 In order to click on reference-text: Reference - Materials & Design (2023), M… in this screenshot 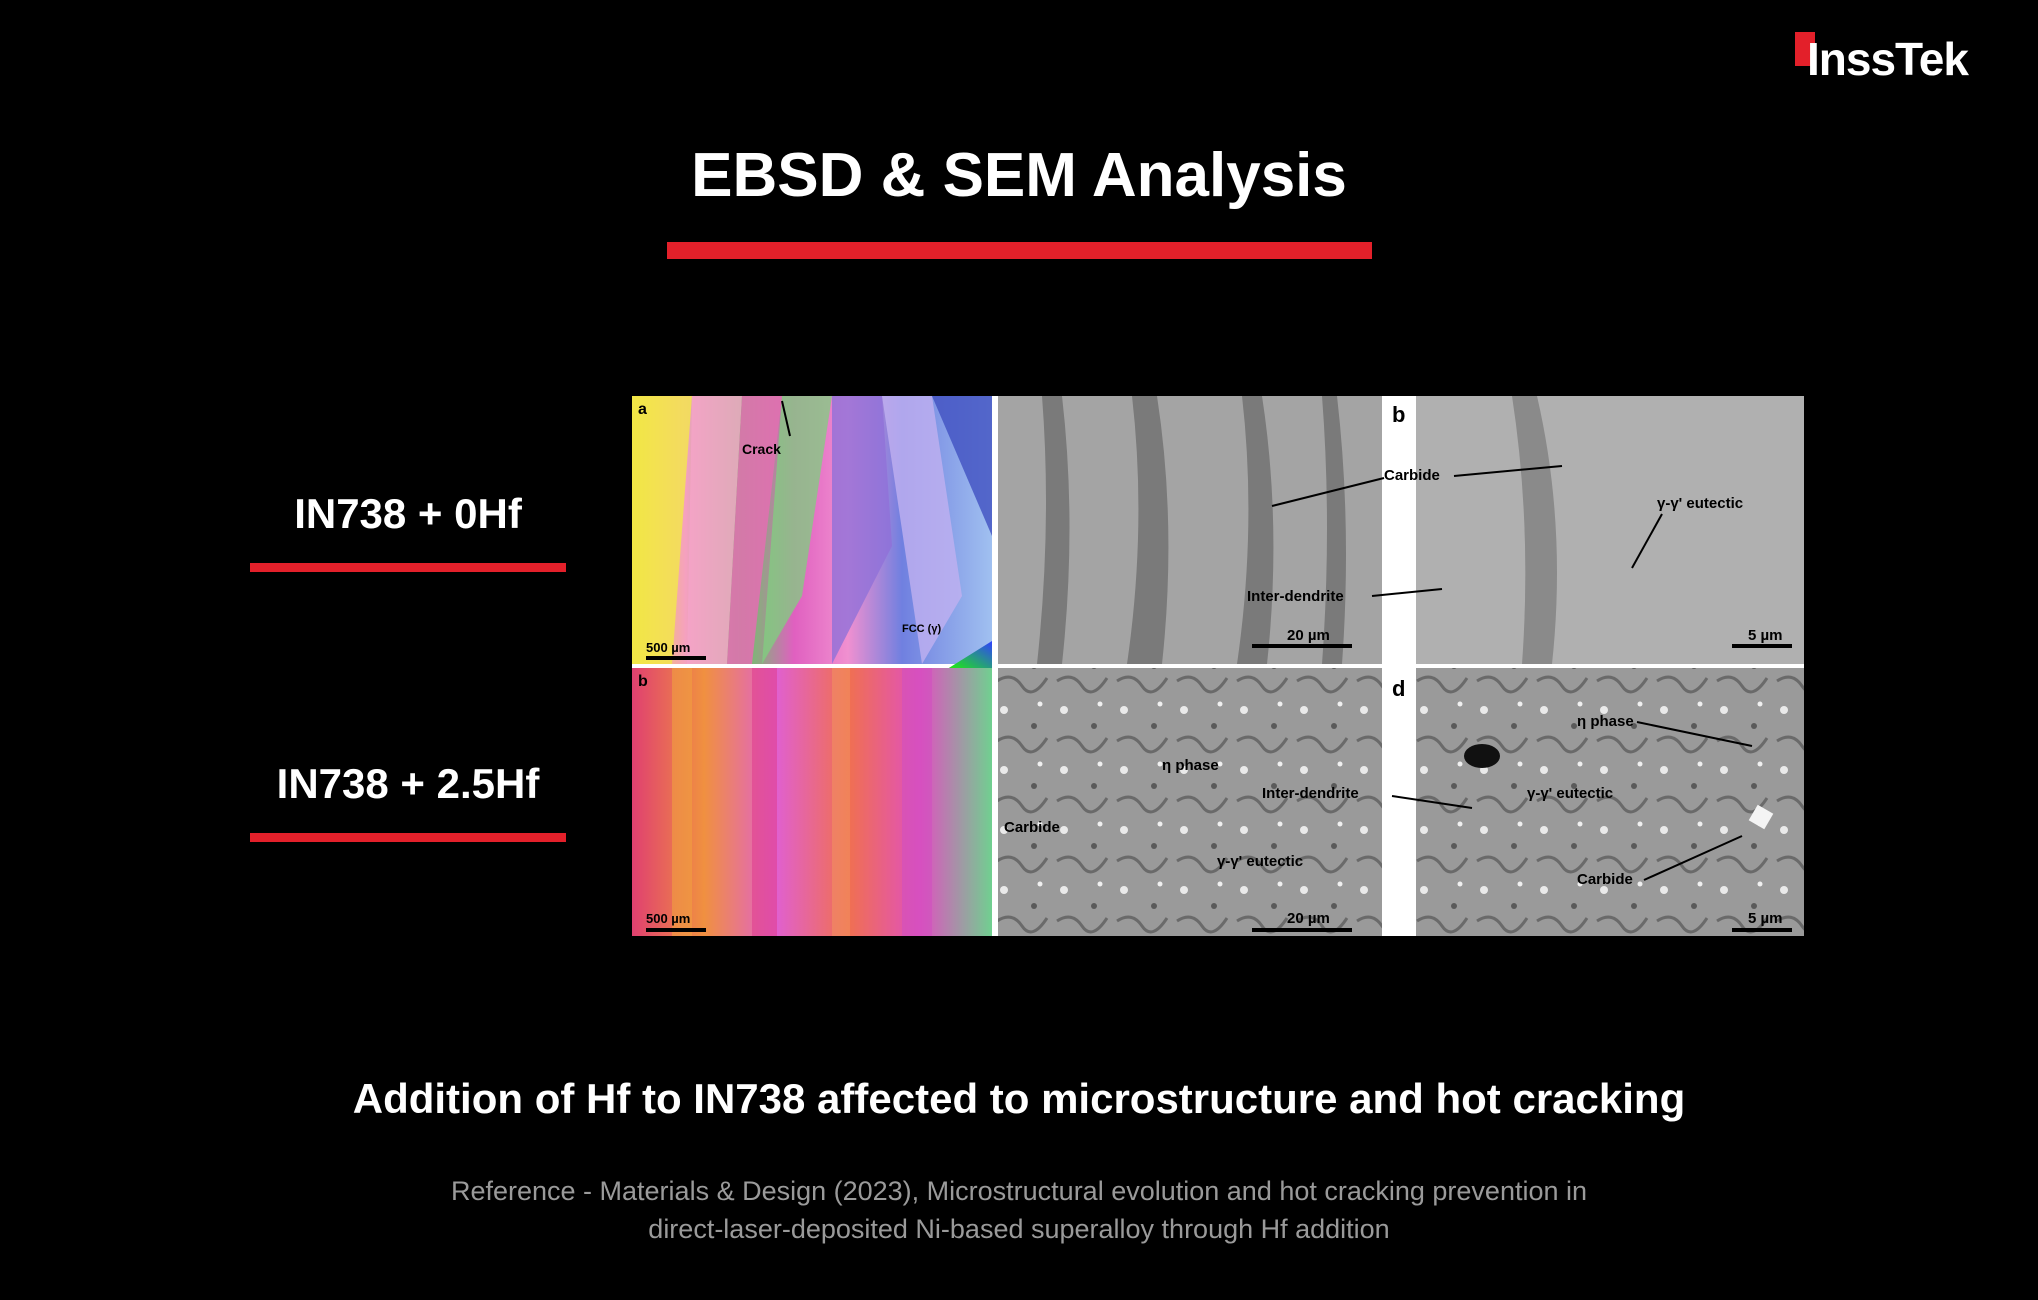, I will do `click(1019, 1210)`.